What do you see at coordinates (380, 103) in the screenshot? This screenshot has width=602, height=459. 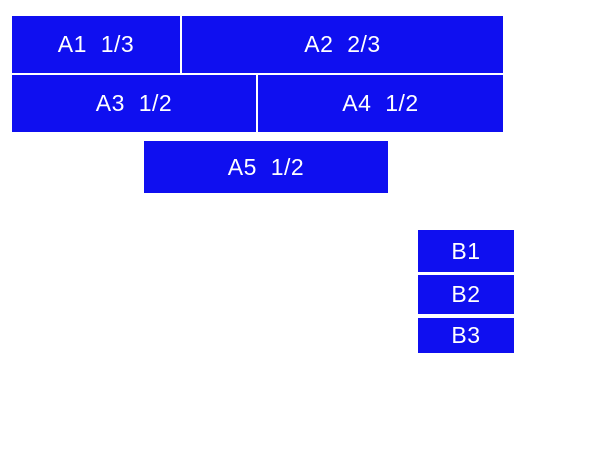 I see `box-a4: A4 1/2` at bounding box center [380, 103].